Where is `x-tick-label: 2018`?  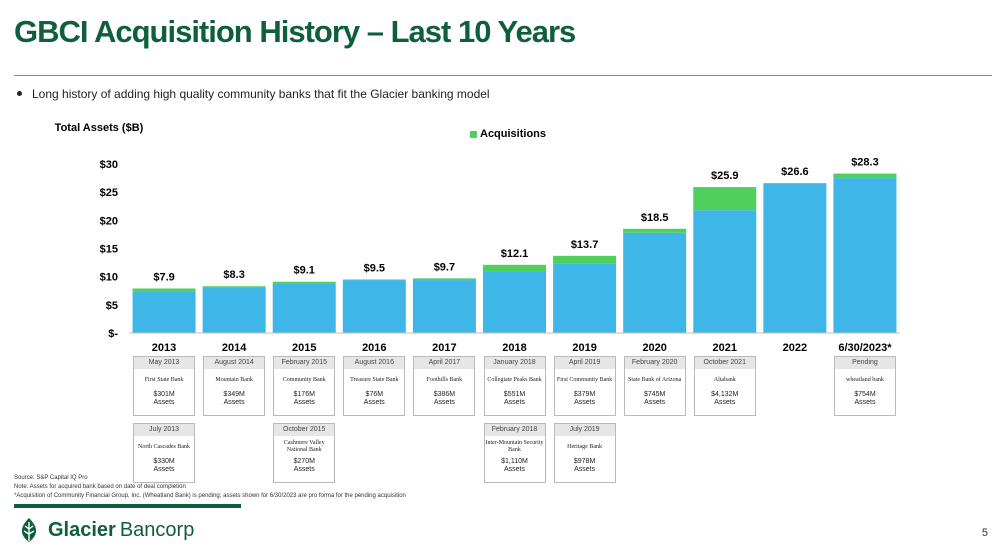
x-tick-label: 2018 is located at coordinates (514, 348).